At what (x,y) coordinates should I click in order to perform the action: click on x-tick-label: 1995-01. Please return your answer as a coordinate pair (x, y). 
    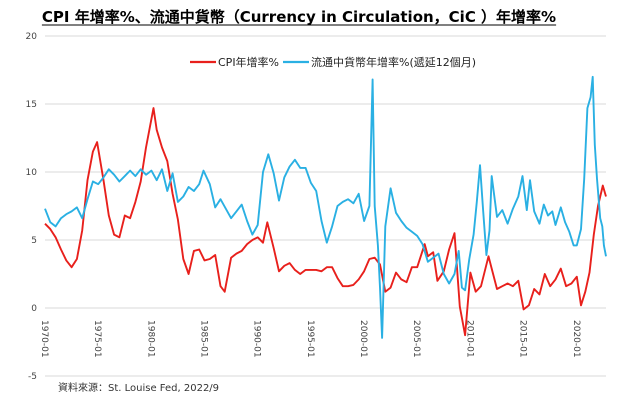
    Looking at the image, I should click on (310, 339).